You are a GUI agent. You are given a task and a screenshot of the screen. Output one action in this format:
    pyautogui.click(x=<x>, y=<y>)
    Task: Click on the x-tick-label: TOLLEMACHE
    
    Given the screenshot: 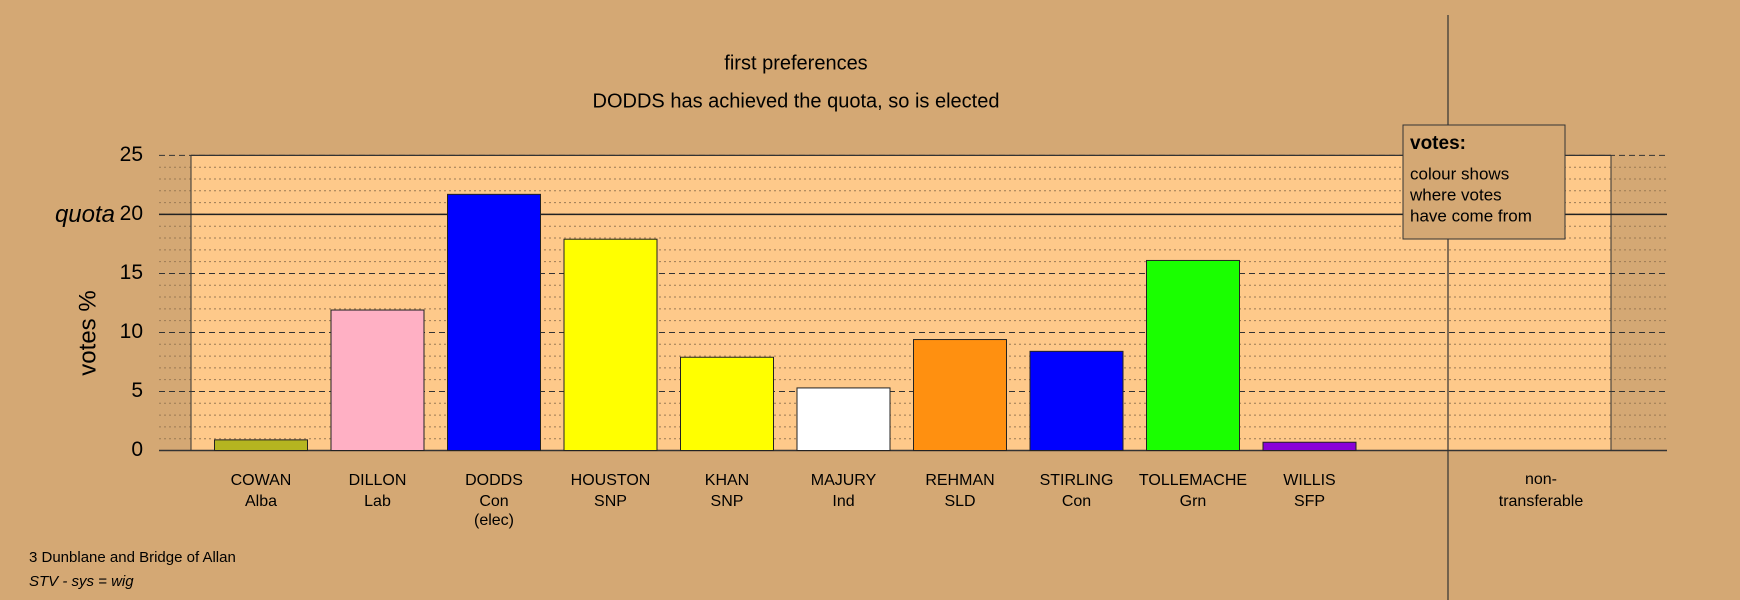 What is the action you would take?
    pyautogui.click(x=1193, y=480)
    